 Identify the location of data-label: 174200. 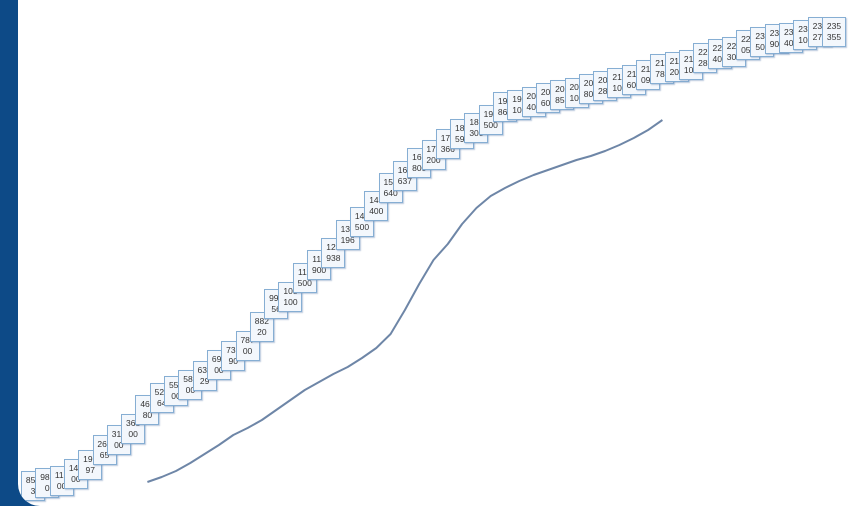
(433, 154).